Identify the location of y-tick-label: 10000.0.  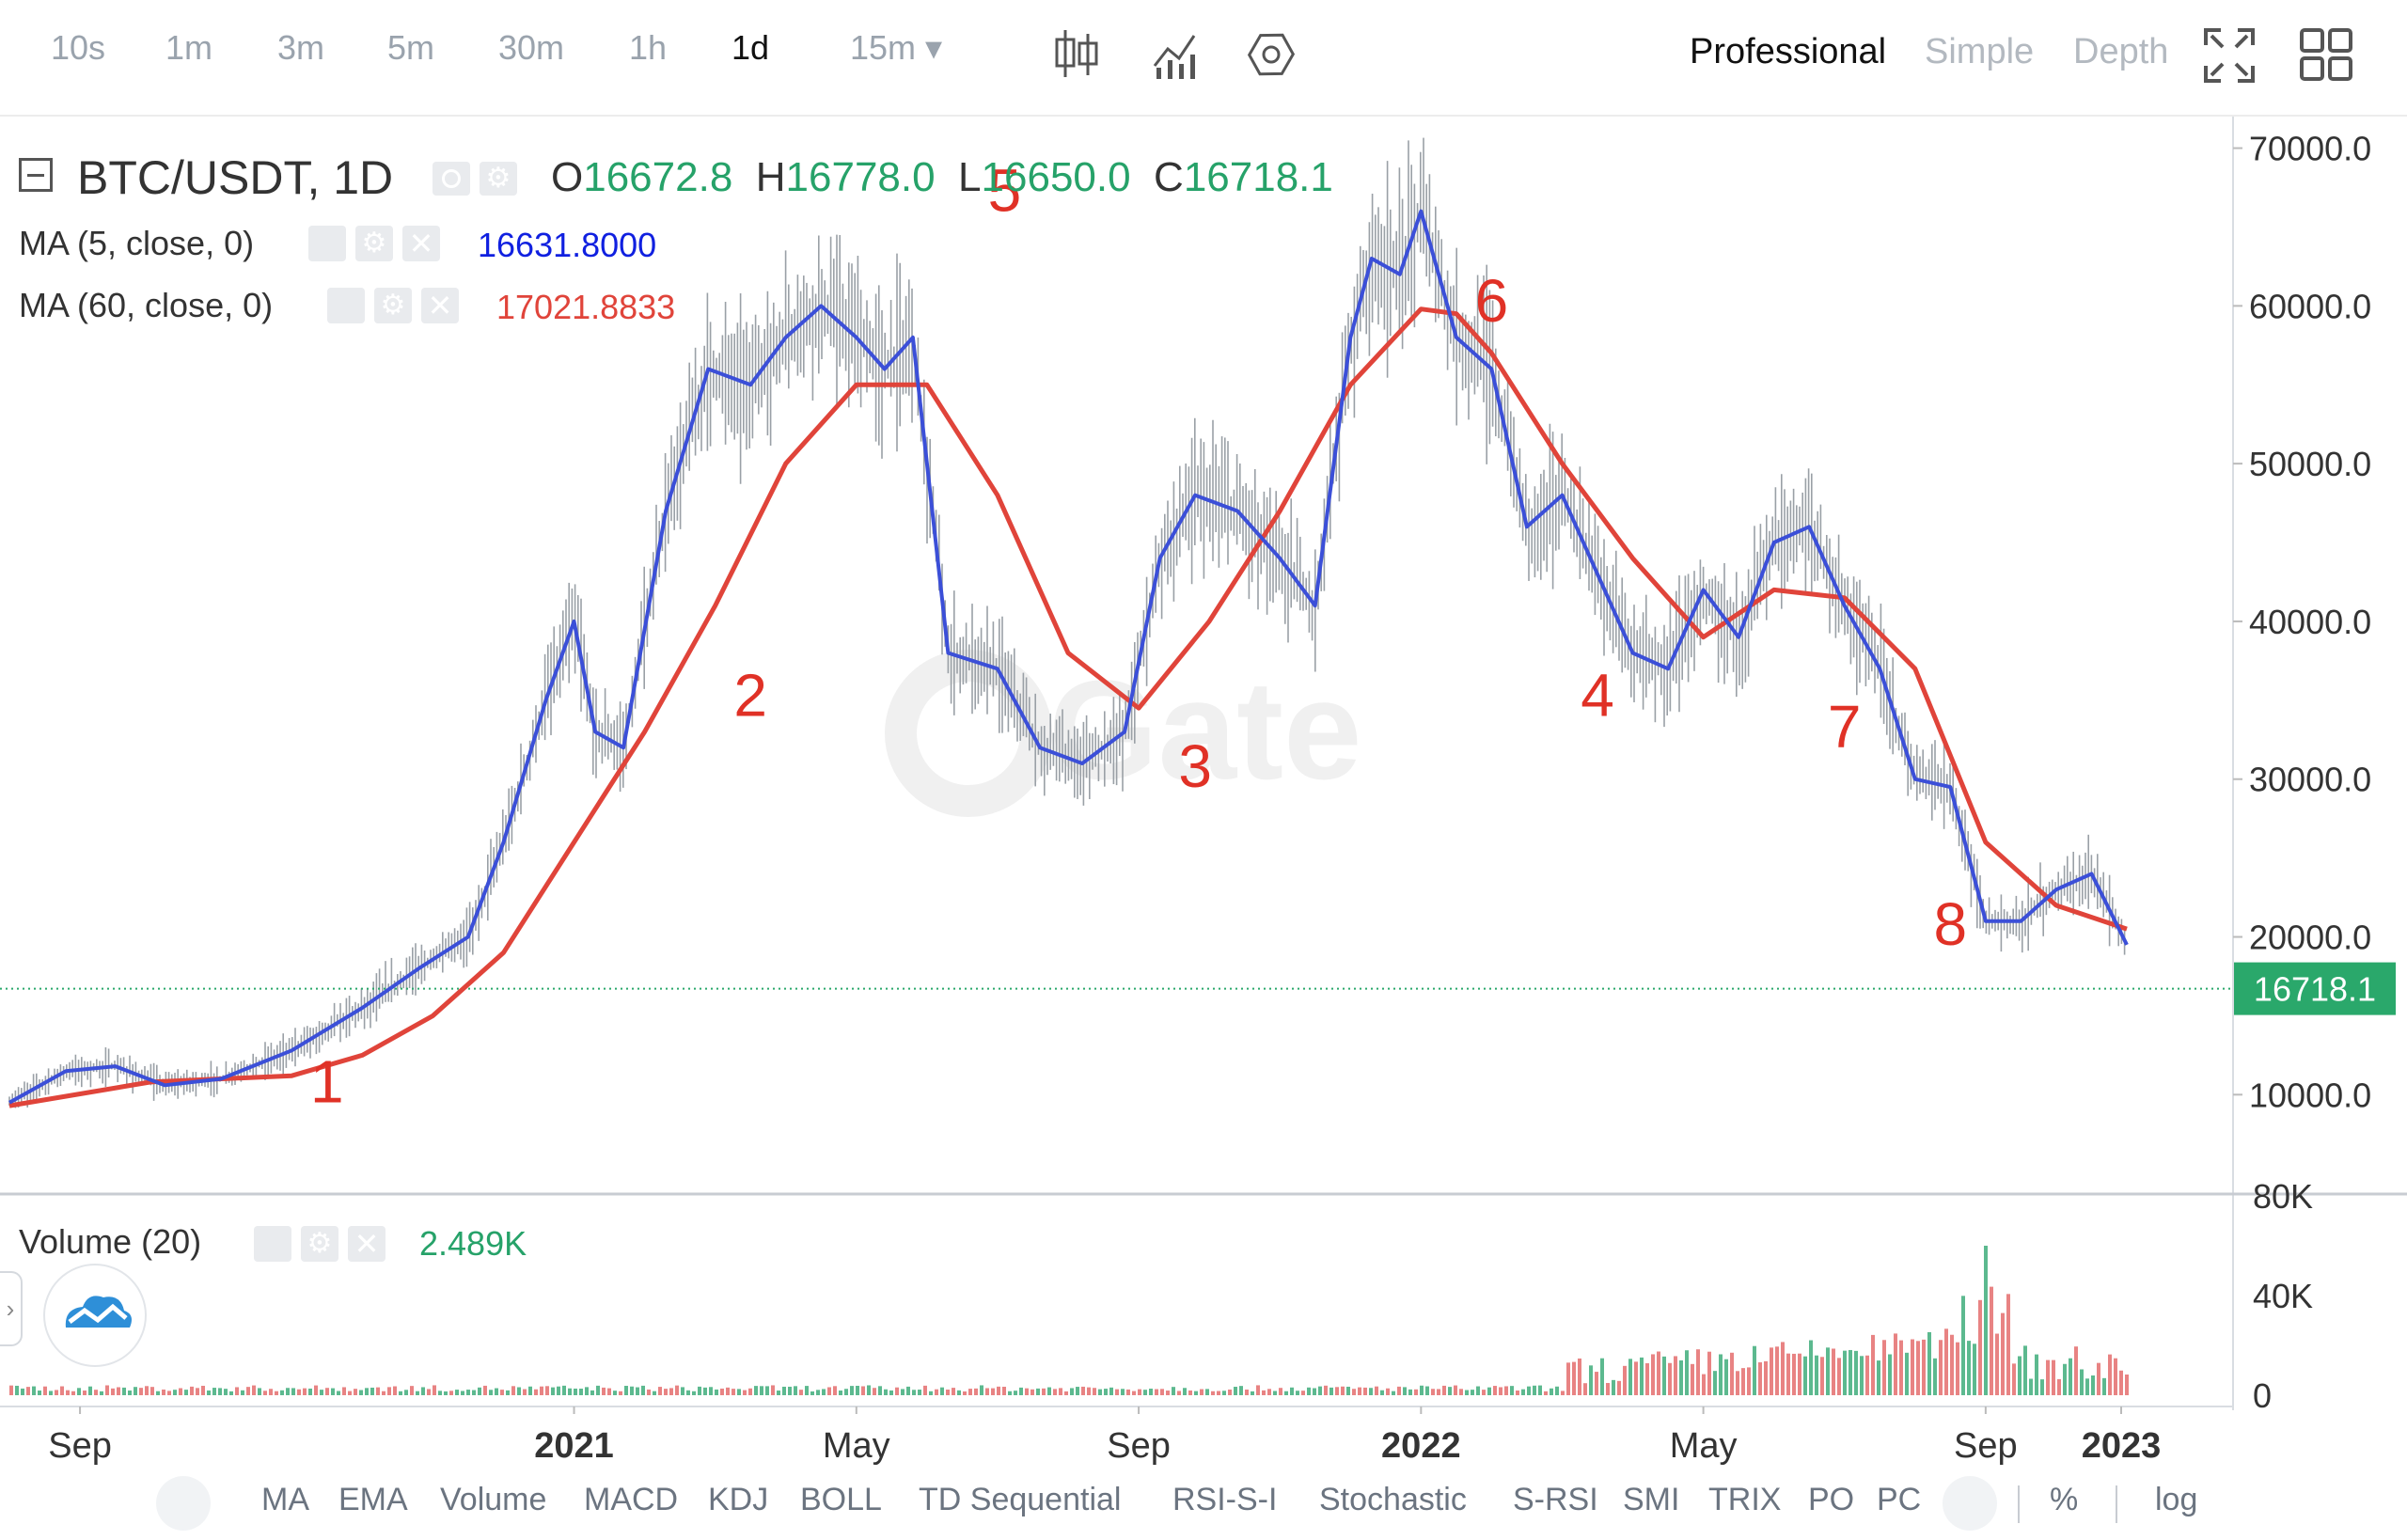
(2310, 1095).